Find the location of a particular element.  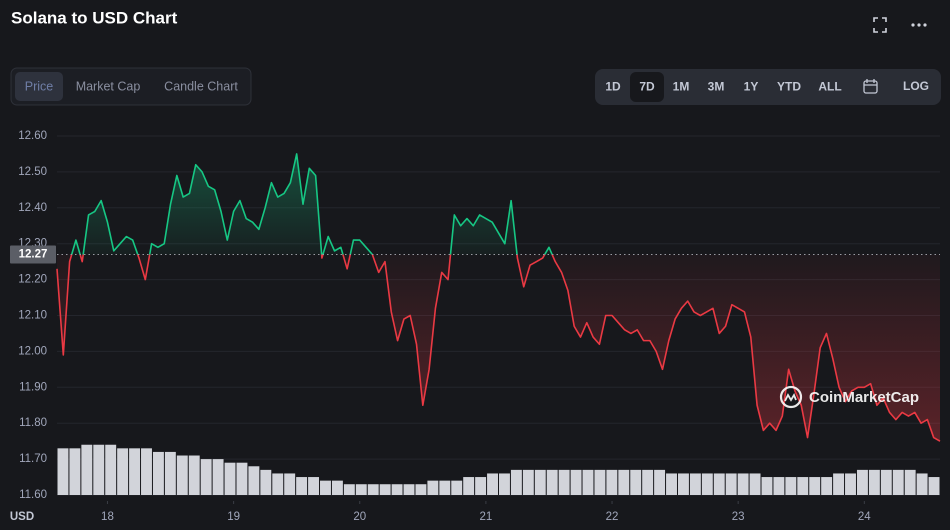

tab: Market Cap is located at coordinates (108, 86).